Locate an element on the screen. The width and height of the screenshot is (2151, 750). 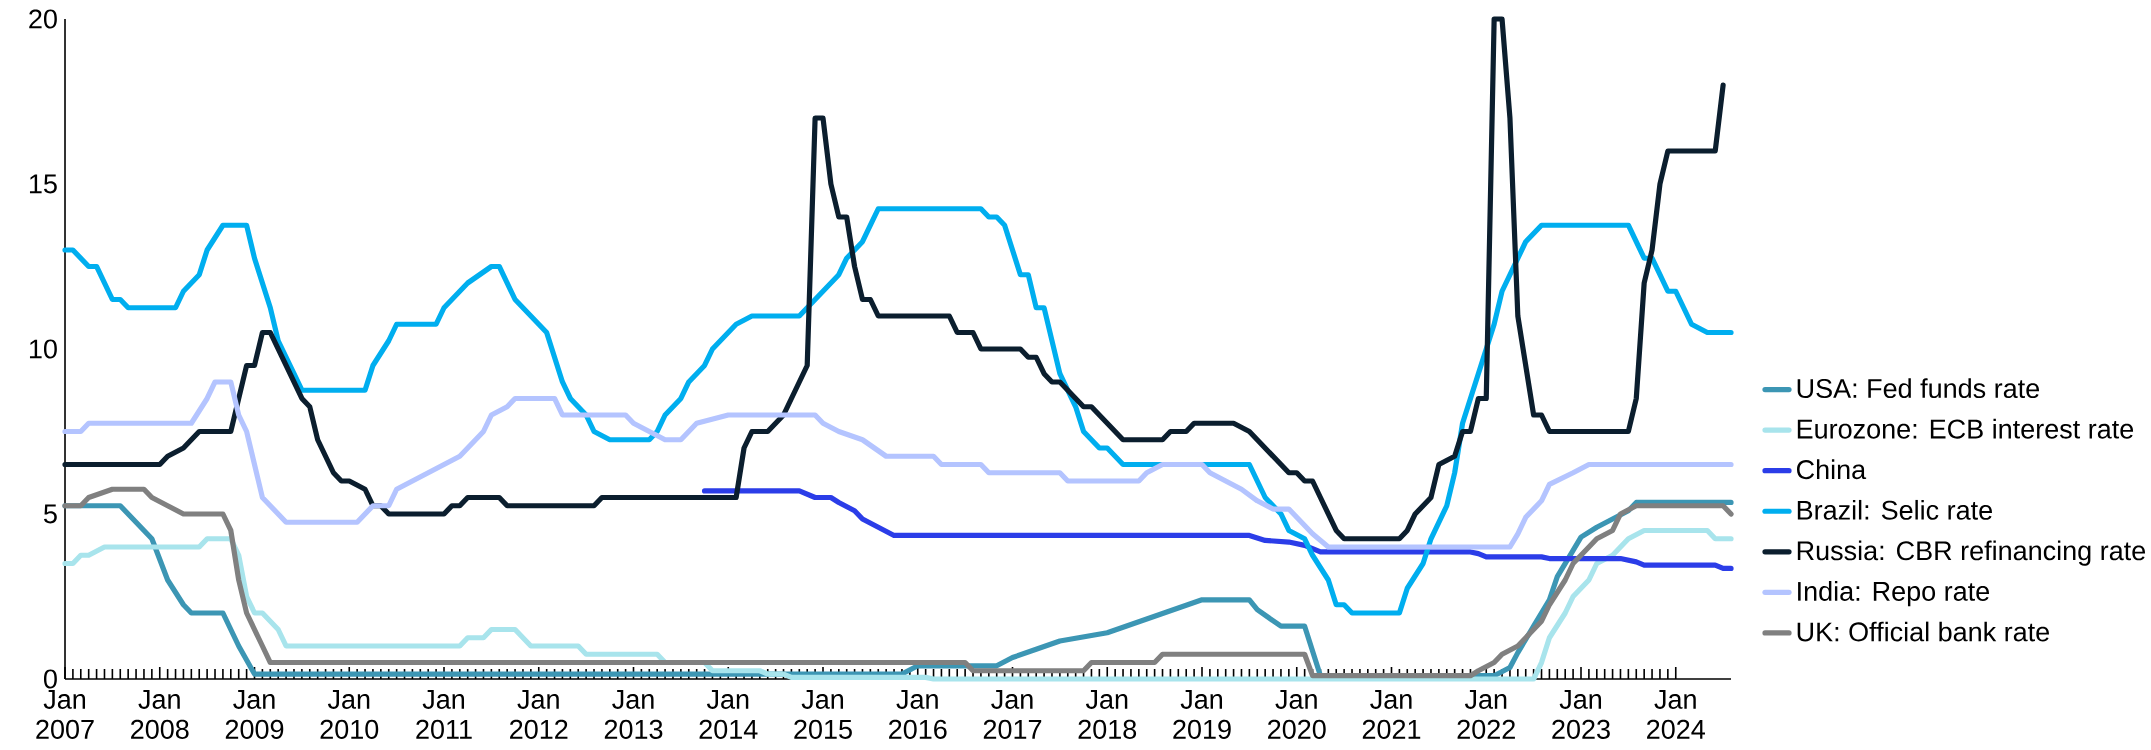
legend-label: Brazil: Selic rate is located at coordinates (1894, 509).